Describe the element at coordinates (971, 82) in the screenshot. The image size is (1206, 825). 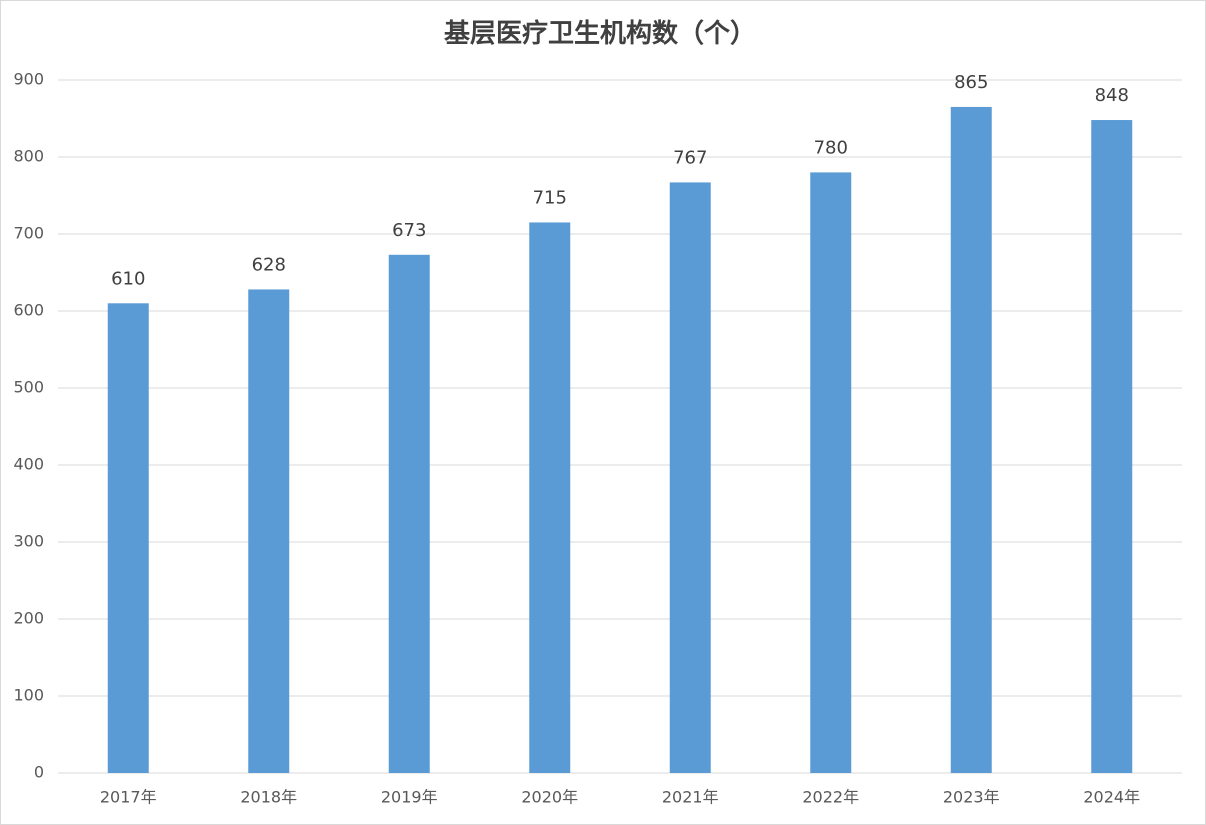
I see `data-label: 865` at that location.